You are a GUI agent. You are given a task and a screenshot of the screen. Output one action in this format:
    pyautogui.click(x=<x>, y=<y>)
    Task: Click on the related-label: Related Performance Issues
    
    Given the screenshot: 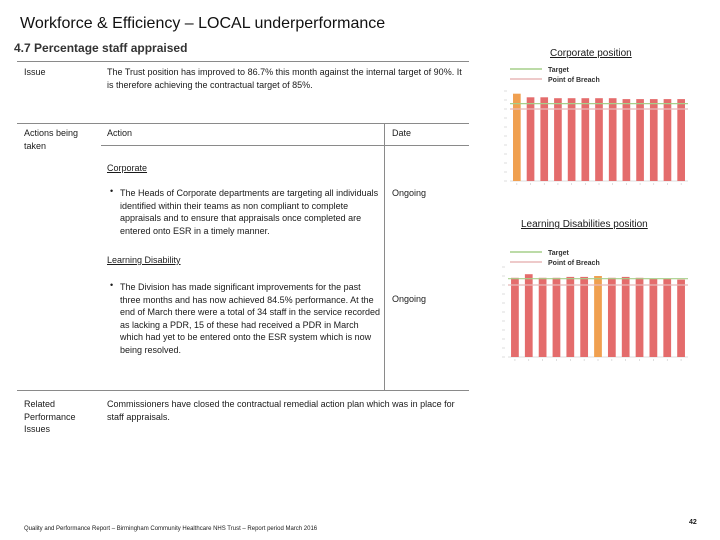 What is the action you would take?
    pyautogui.click(x=50, y=417)
    